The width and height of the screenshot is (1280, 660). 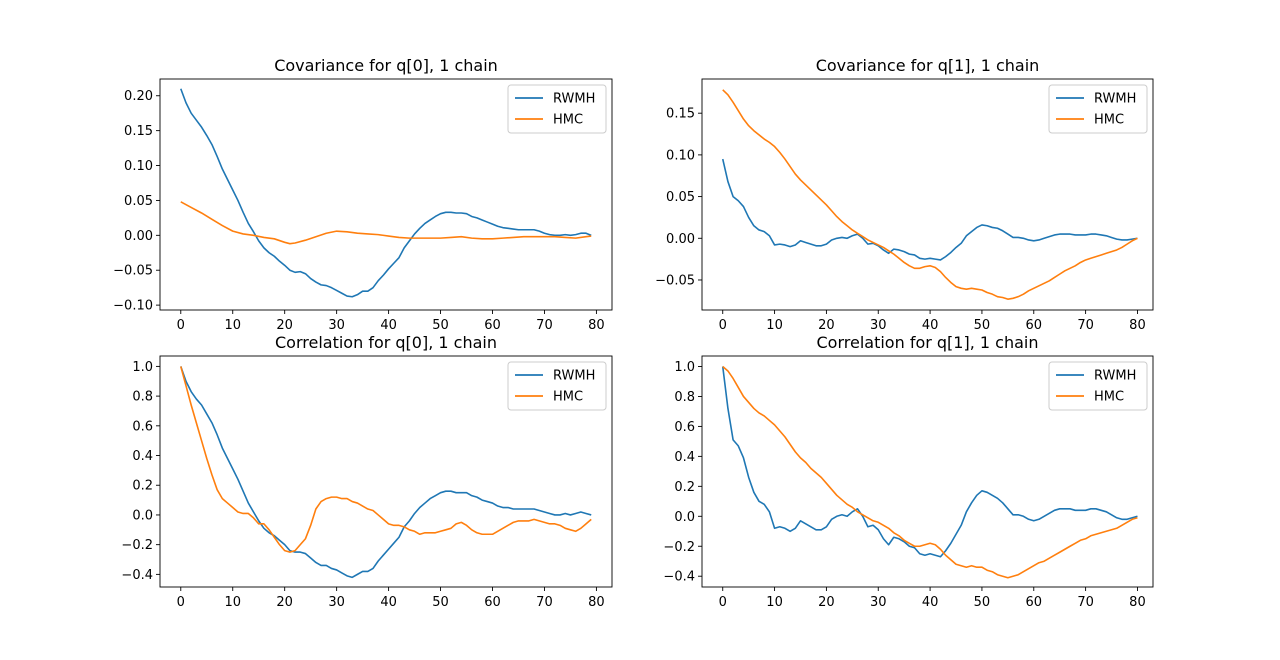 What do you see at coordinates (386, 65) in the screenshot?
I see `subplot-title: Covariance for q[0], 1 chain` at bounding box center [386, 65].